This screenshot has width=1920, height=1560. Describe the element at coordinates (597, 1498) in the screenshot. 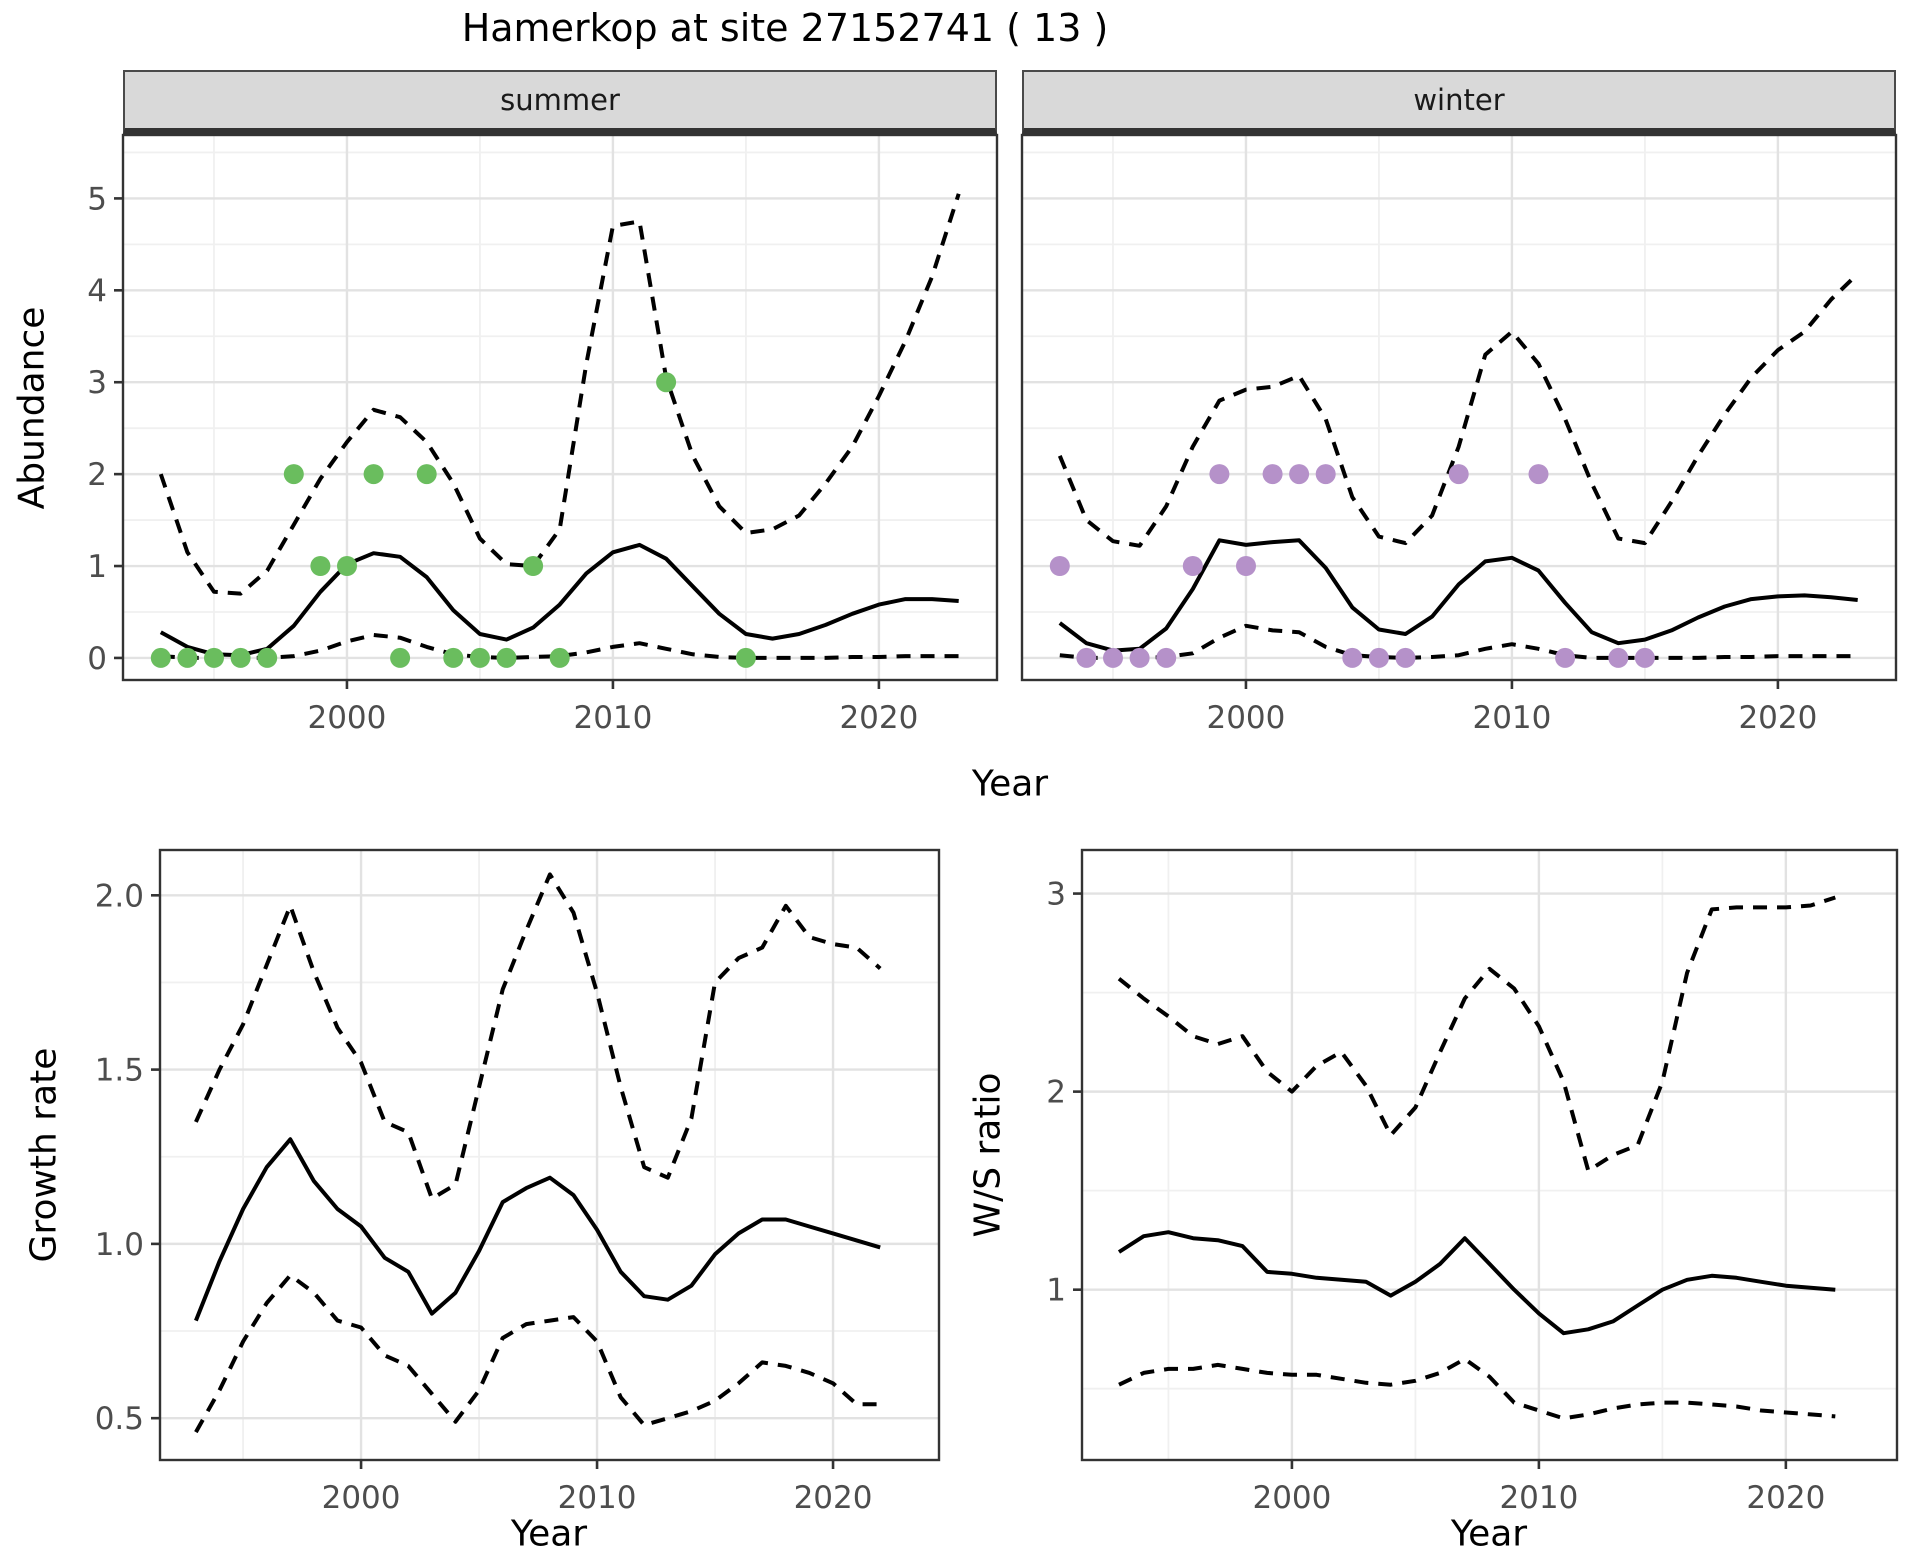

I see `growth-rate-x-tick-label: 2010` at that location.